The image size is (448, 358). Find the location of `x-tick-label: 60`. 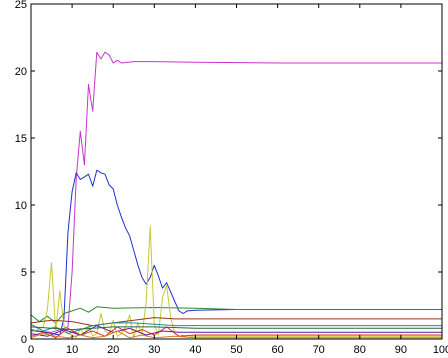

x-tick-label: 60 is located at coordinates (277, 350).